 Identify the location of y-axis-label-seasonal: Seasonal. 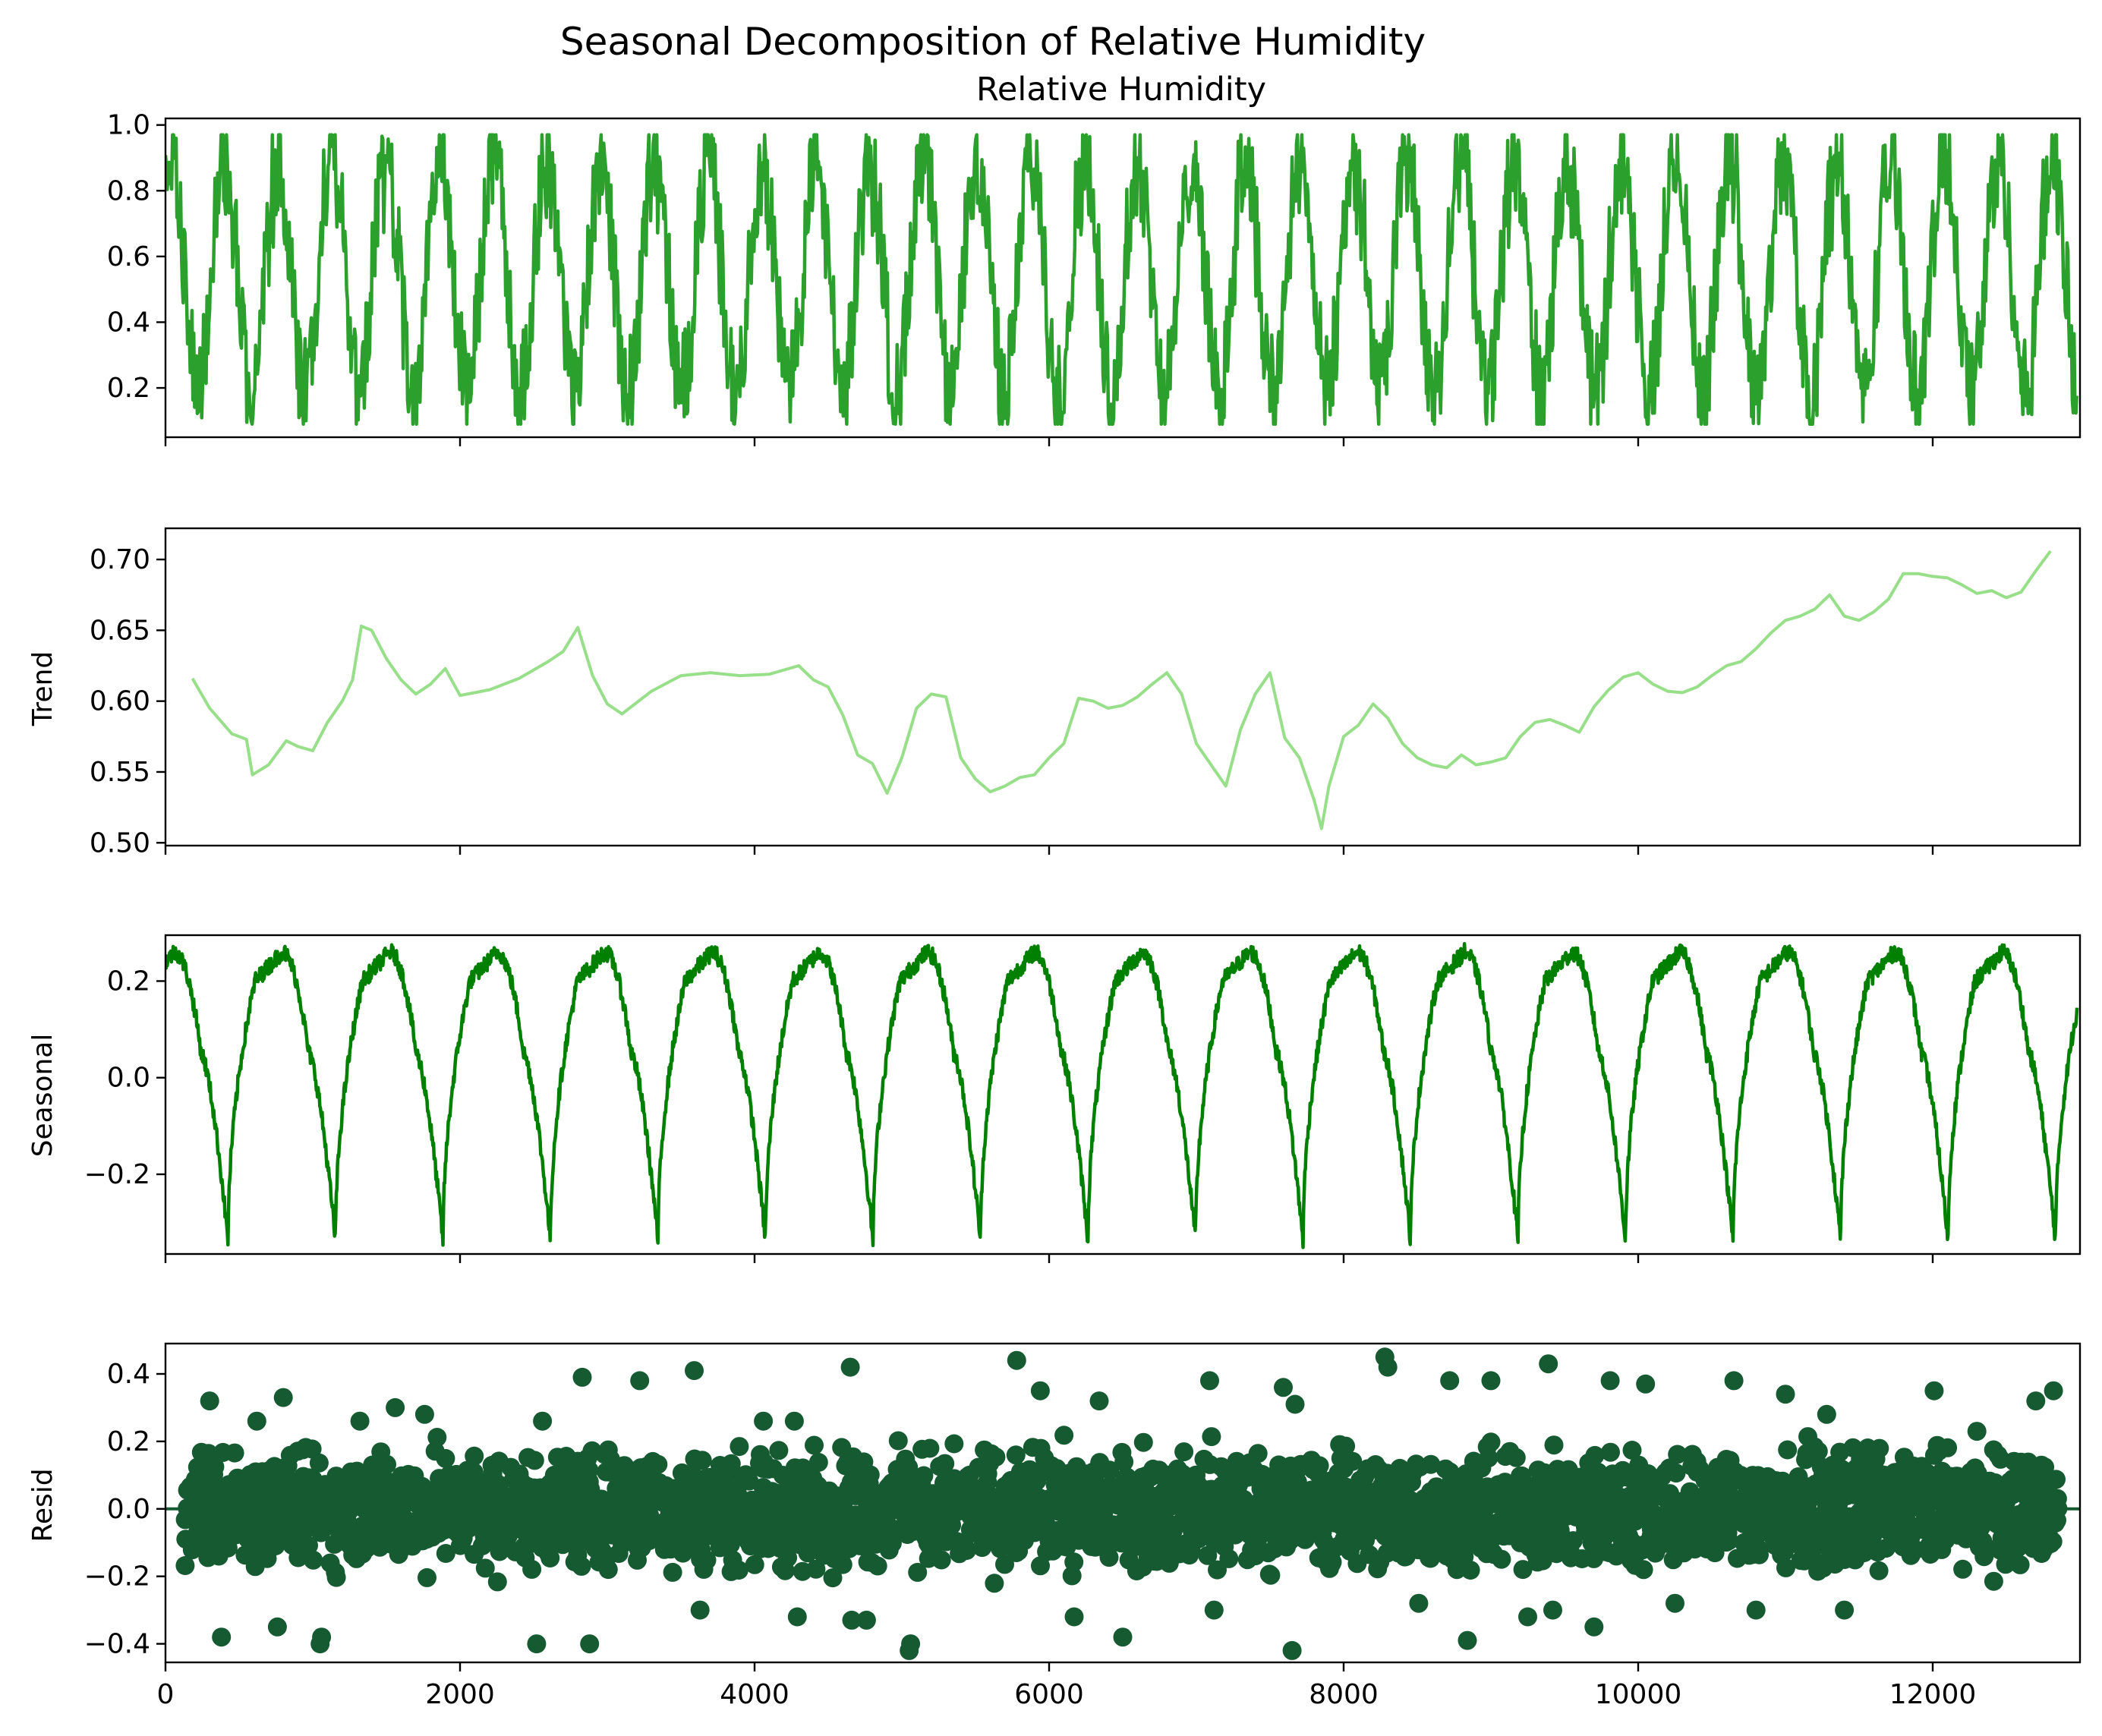
(43, 1096).